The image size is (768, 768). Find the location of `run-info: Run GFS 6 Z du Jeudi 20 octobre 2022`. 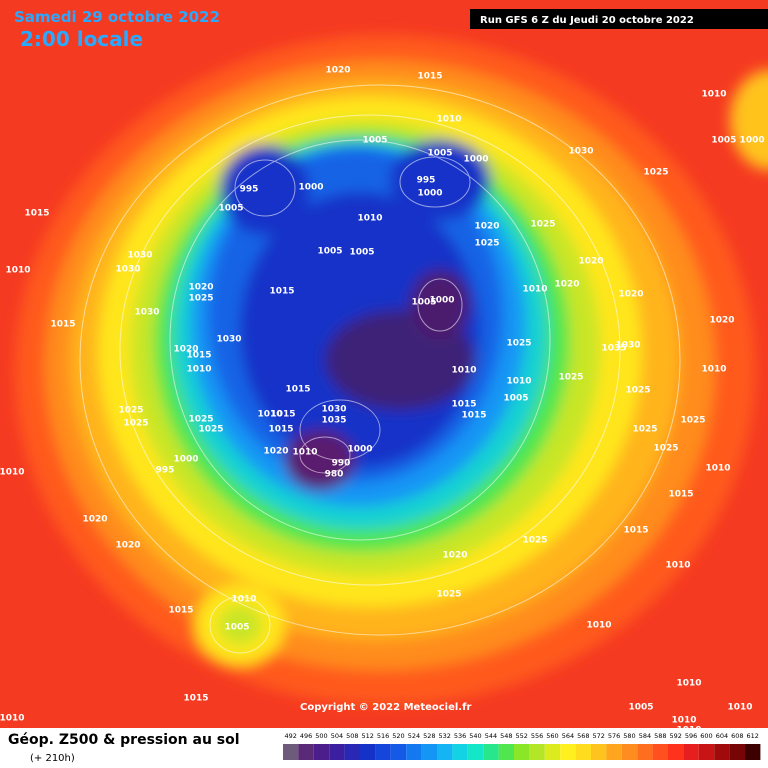

run-info: Run GFS 6 Z du Jeudi 20 octobre 2022 is located at coordinates (587, 20).